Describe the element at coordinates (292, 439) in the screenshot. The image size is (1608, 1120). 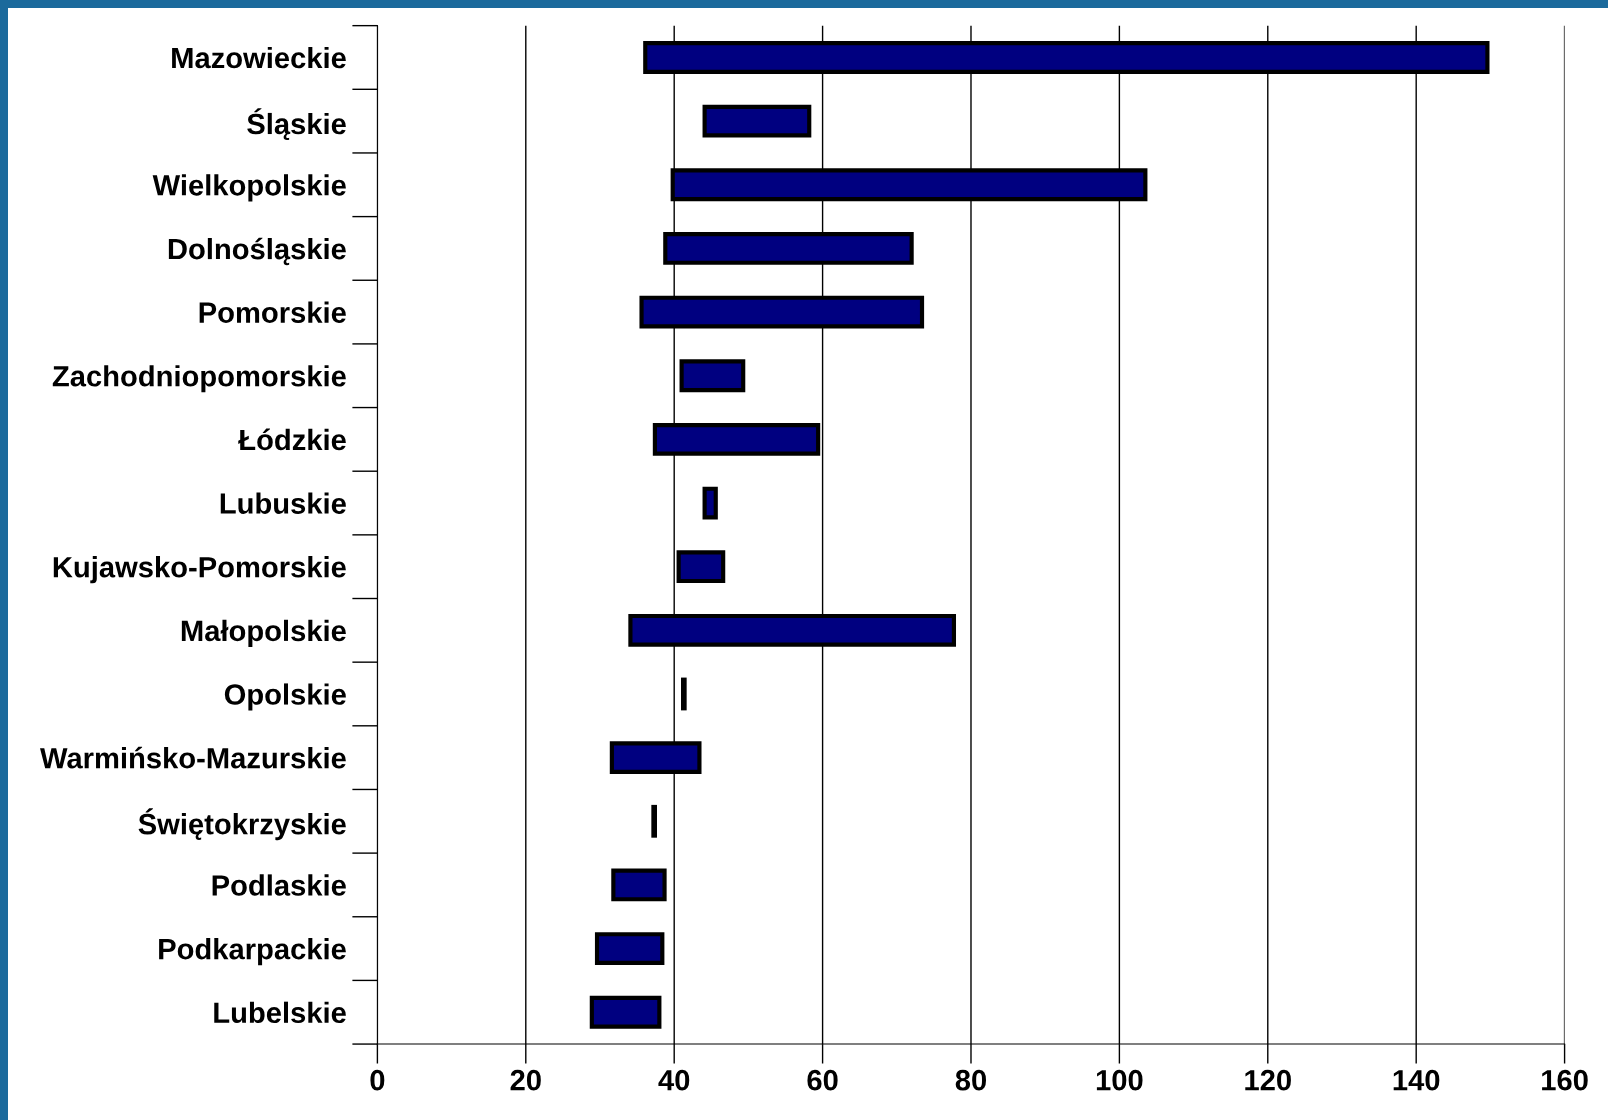
I see `y-tick-label: Łódzkie` at that location.